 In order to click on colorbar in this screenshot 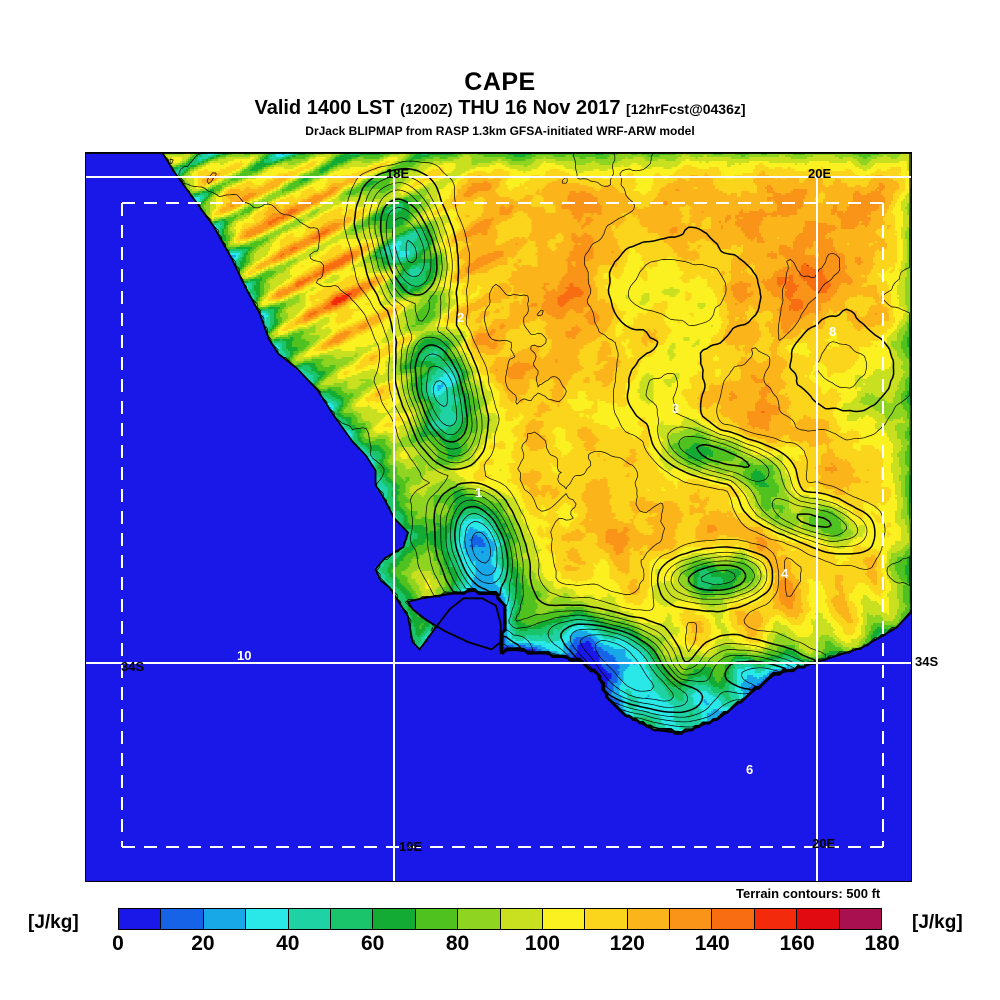, I will do `click(500, 919)`.